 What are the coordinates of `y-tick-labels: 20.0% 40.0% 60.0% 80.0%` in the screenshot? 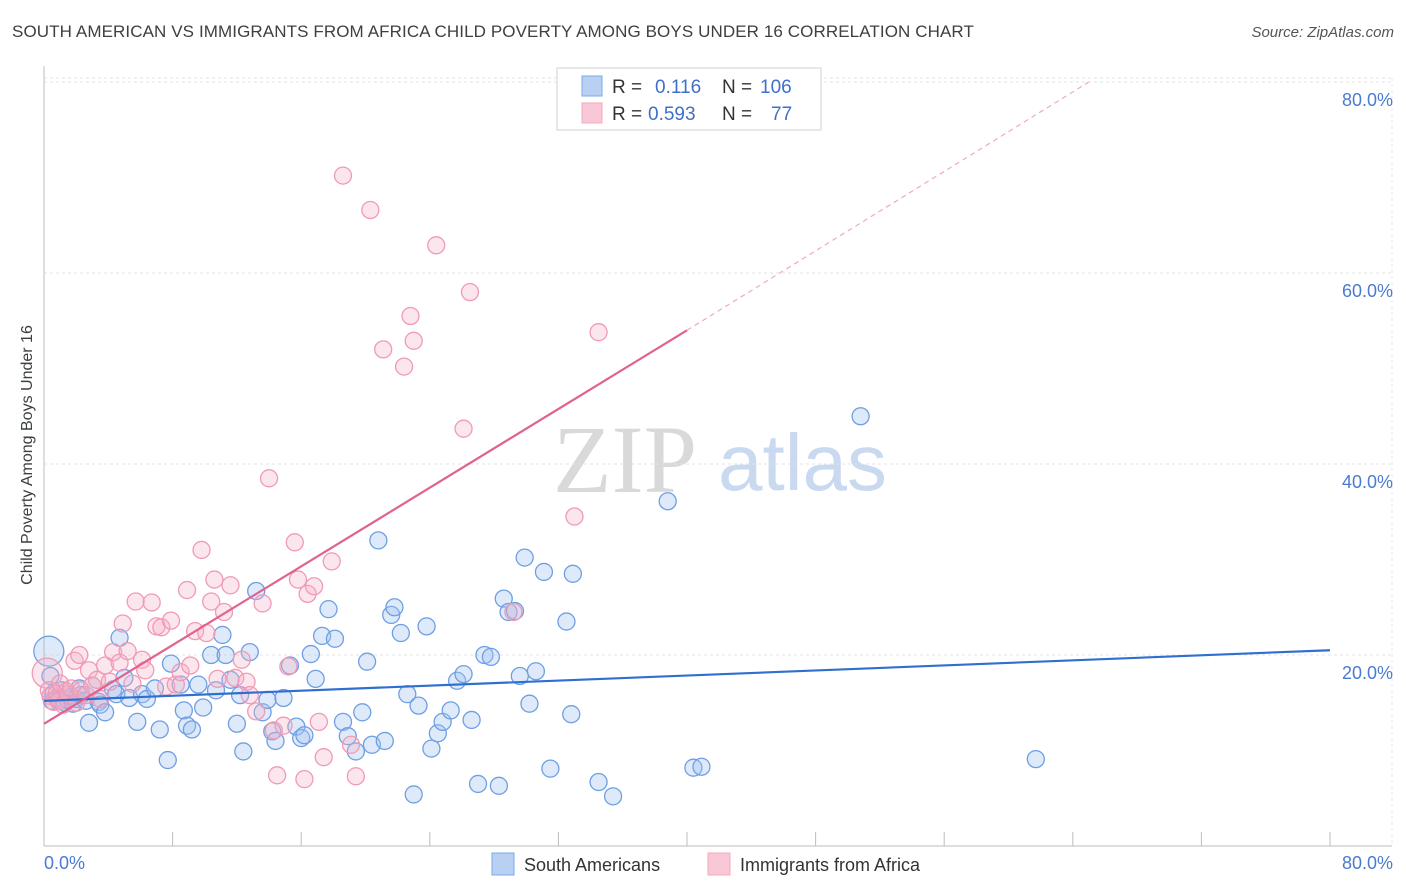 It's located at (1367, 386).